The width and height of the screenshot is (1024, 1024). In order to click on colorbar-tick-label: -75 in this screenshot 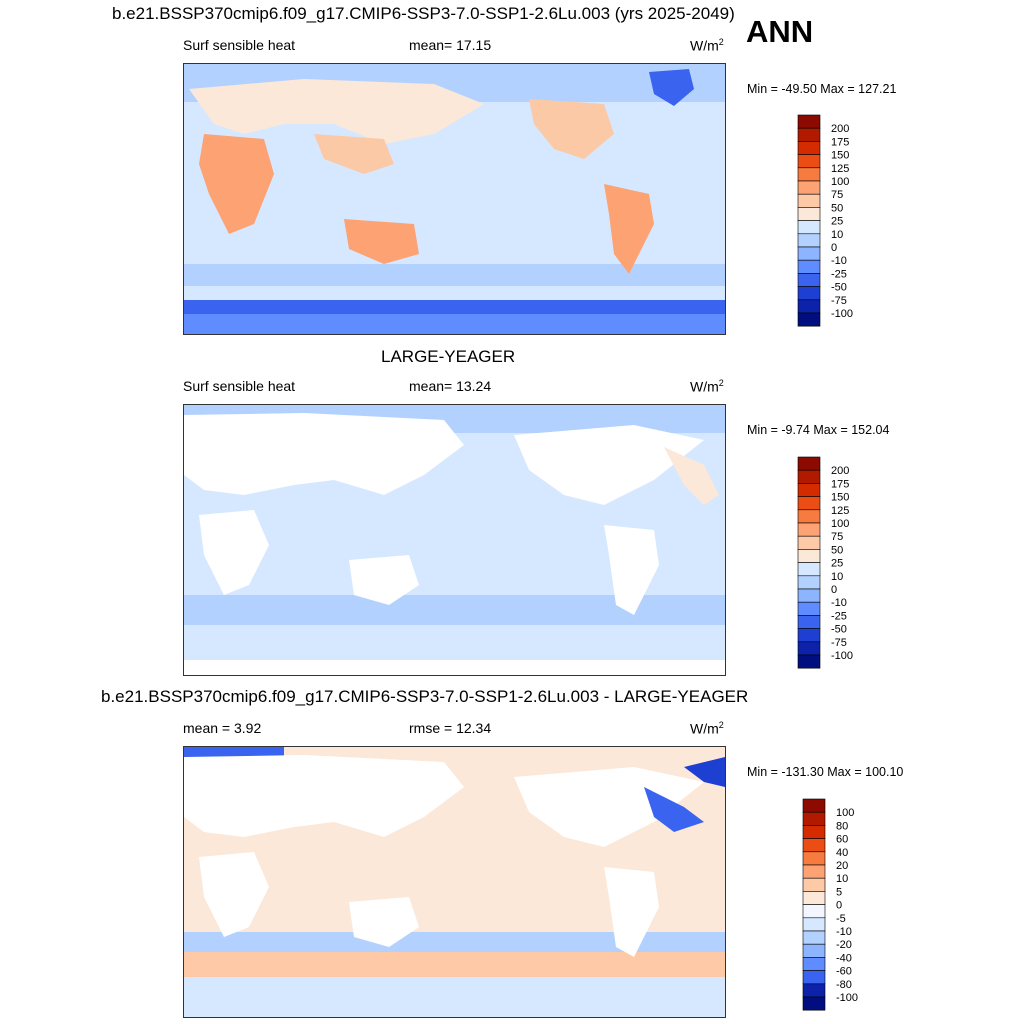, I will do `click(839, 301)`.